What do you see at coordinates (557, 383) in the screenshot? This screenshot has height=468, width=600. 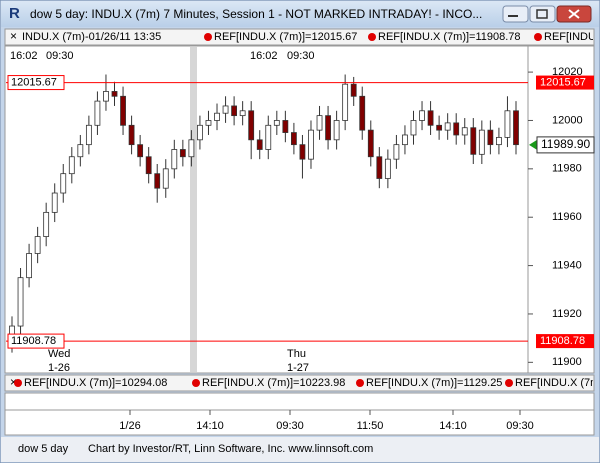 I see `legend-item: REF[INDU.X (7m)]` at bounding box center [557, 383].